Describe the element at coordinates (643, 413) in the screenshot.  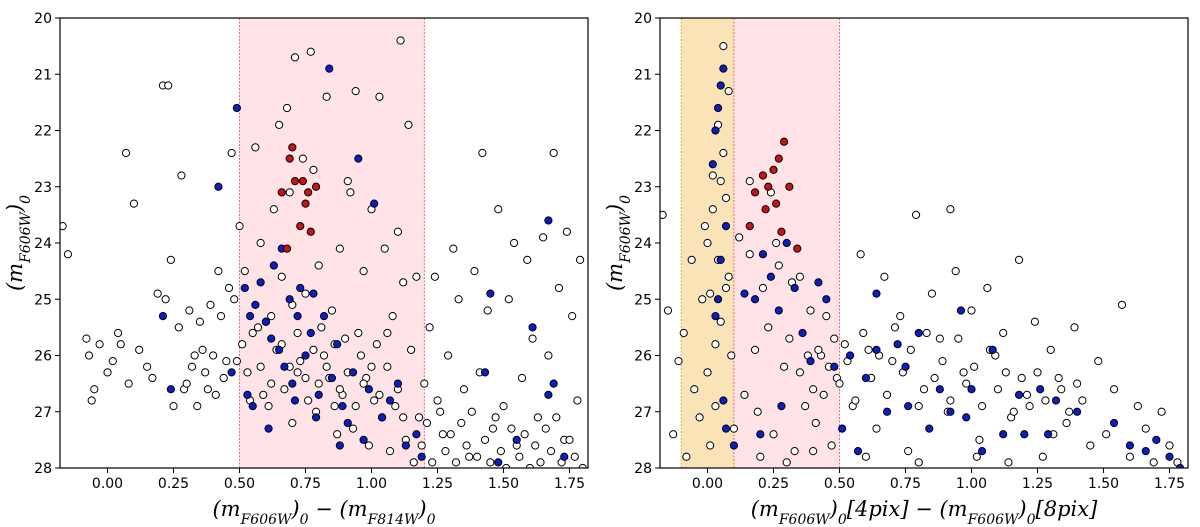
I see `y-tick-label: 27` at that location.